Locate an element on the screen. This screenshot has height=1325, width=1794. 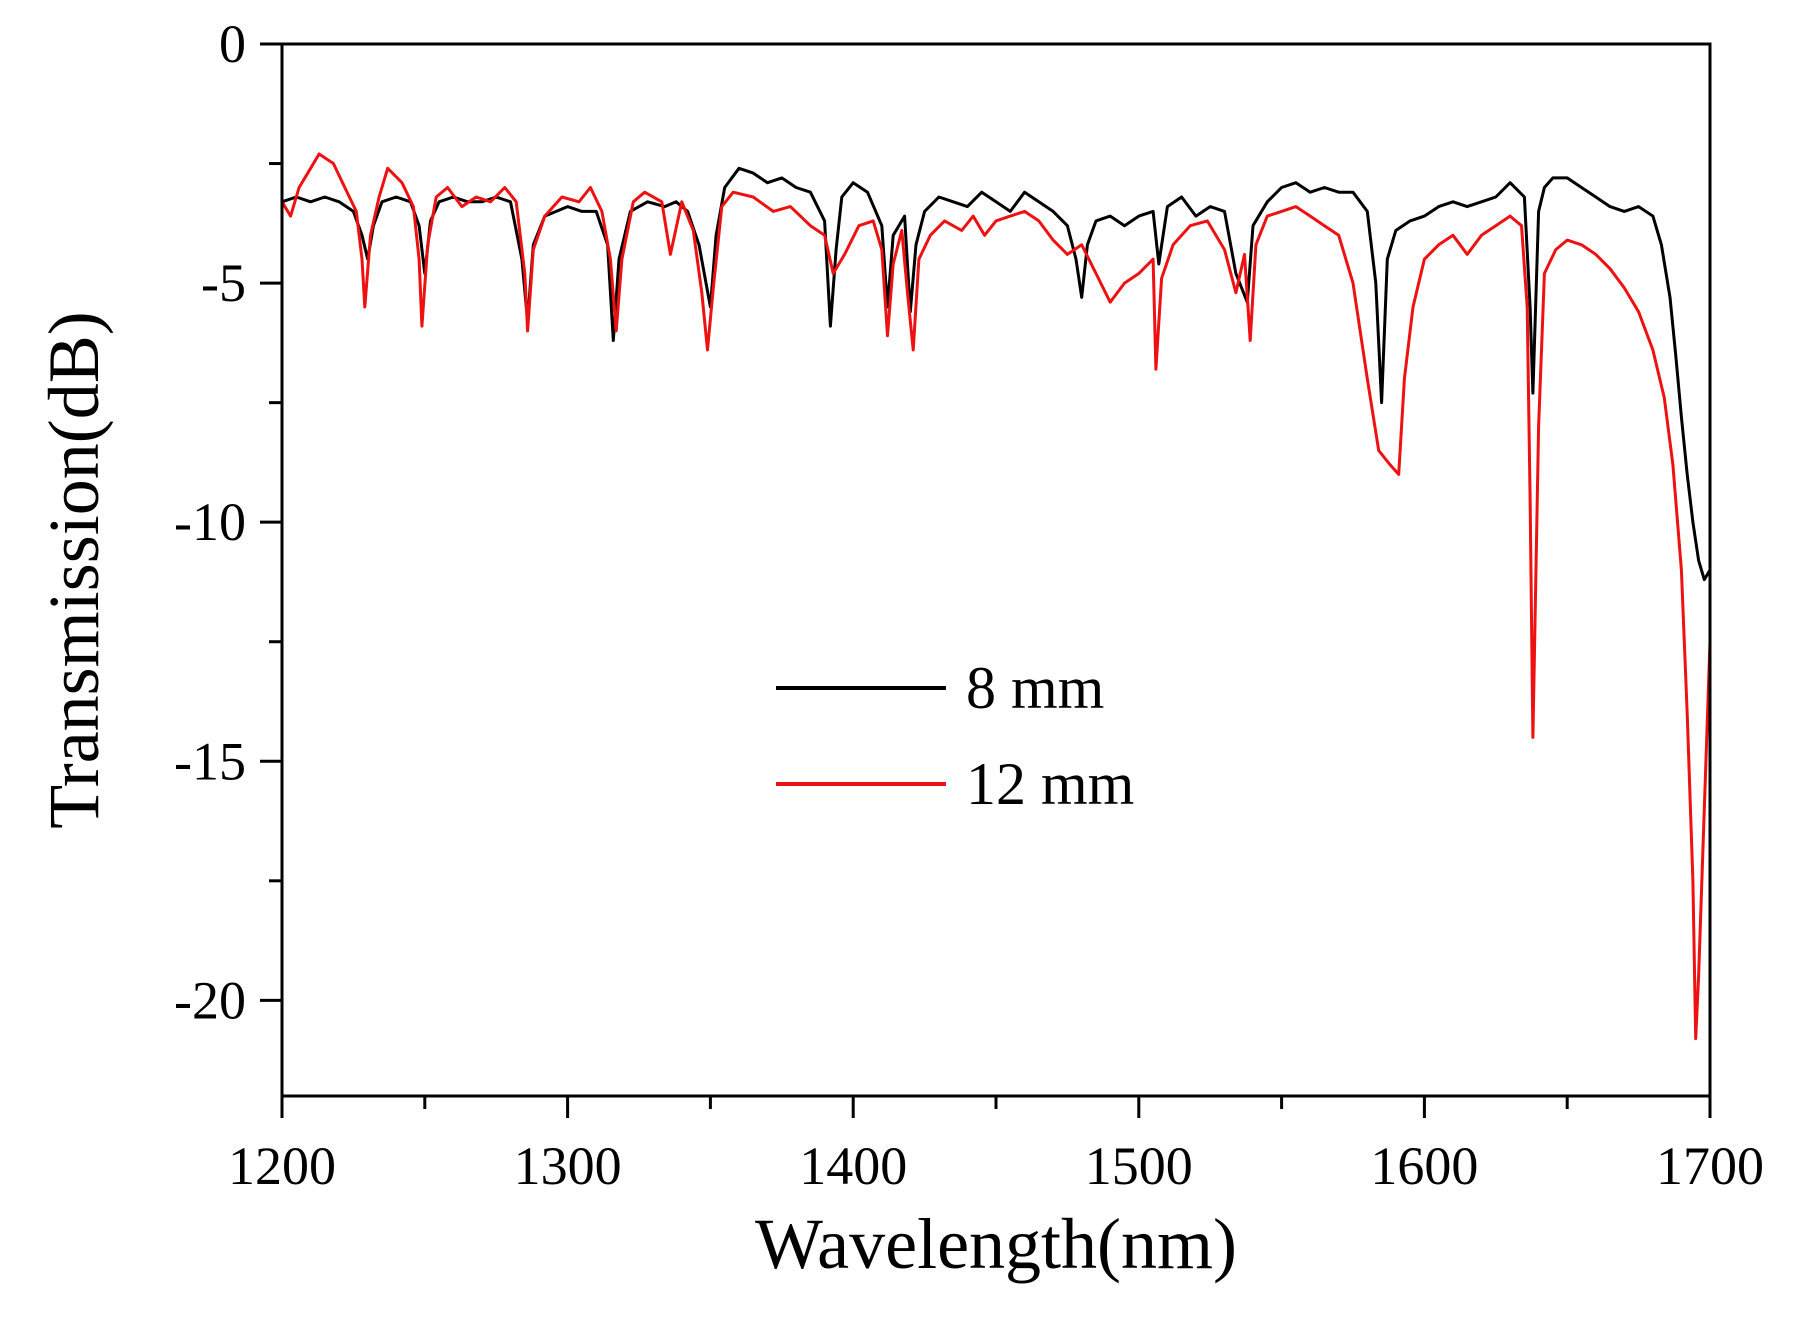
y-tick-label: -10 is located at coordinates (210, 522).